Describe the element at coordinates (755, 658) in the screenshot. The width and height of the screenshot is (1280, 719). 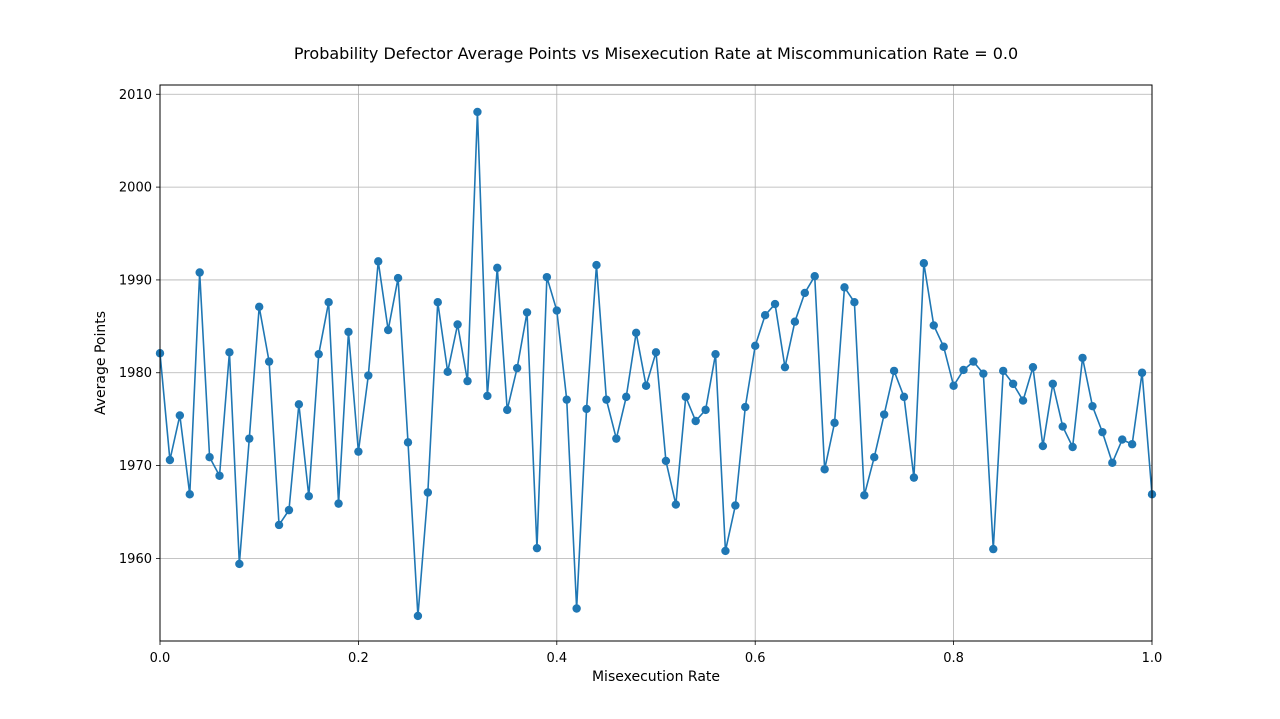
I see `x-tick-label: 0.6` at that location.